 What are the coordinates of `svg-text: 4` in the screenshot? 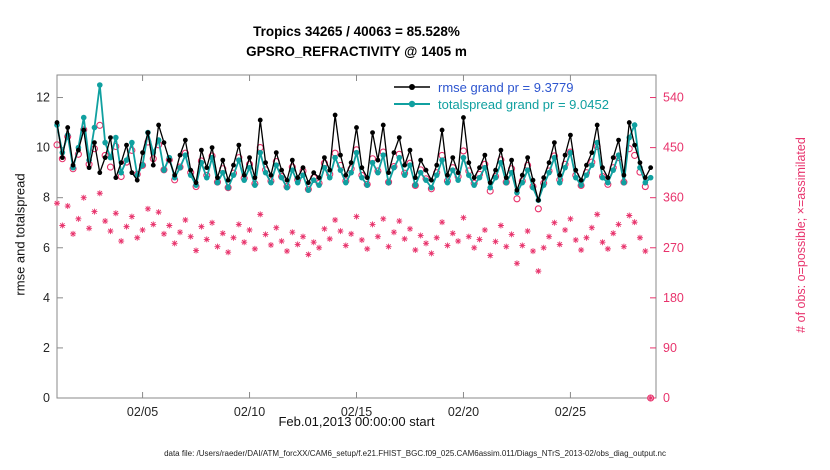 It's located at (46, 298).